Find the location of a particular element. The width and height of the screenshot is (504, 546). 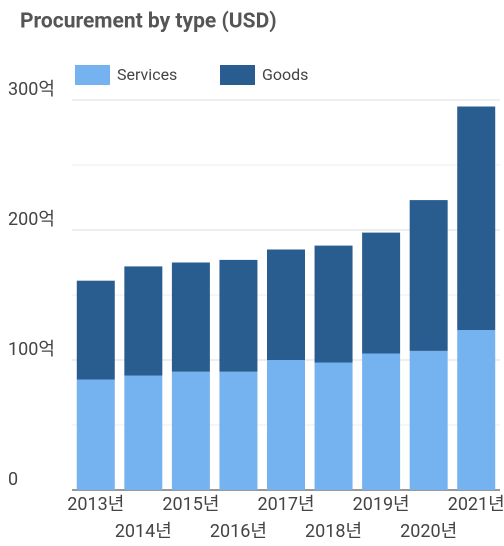

x-tick-label: 2018년 is located at coordinates (333, 531).